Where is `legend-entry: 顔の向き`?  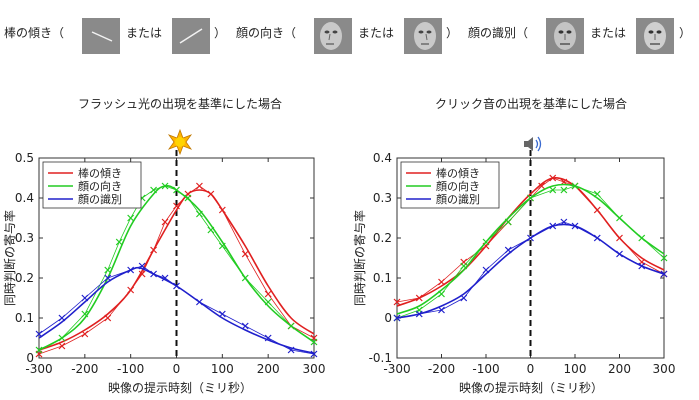 legend-entry: 顔の向き is located at coordinates (100, 186).